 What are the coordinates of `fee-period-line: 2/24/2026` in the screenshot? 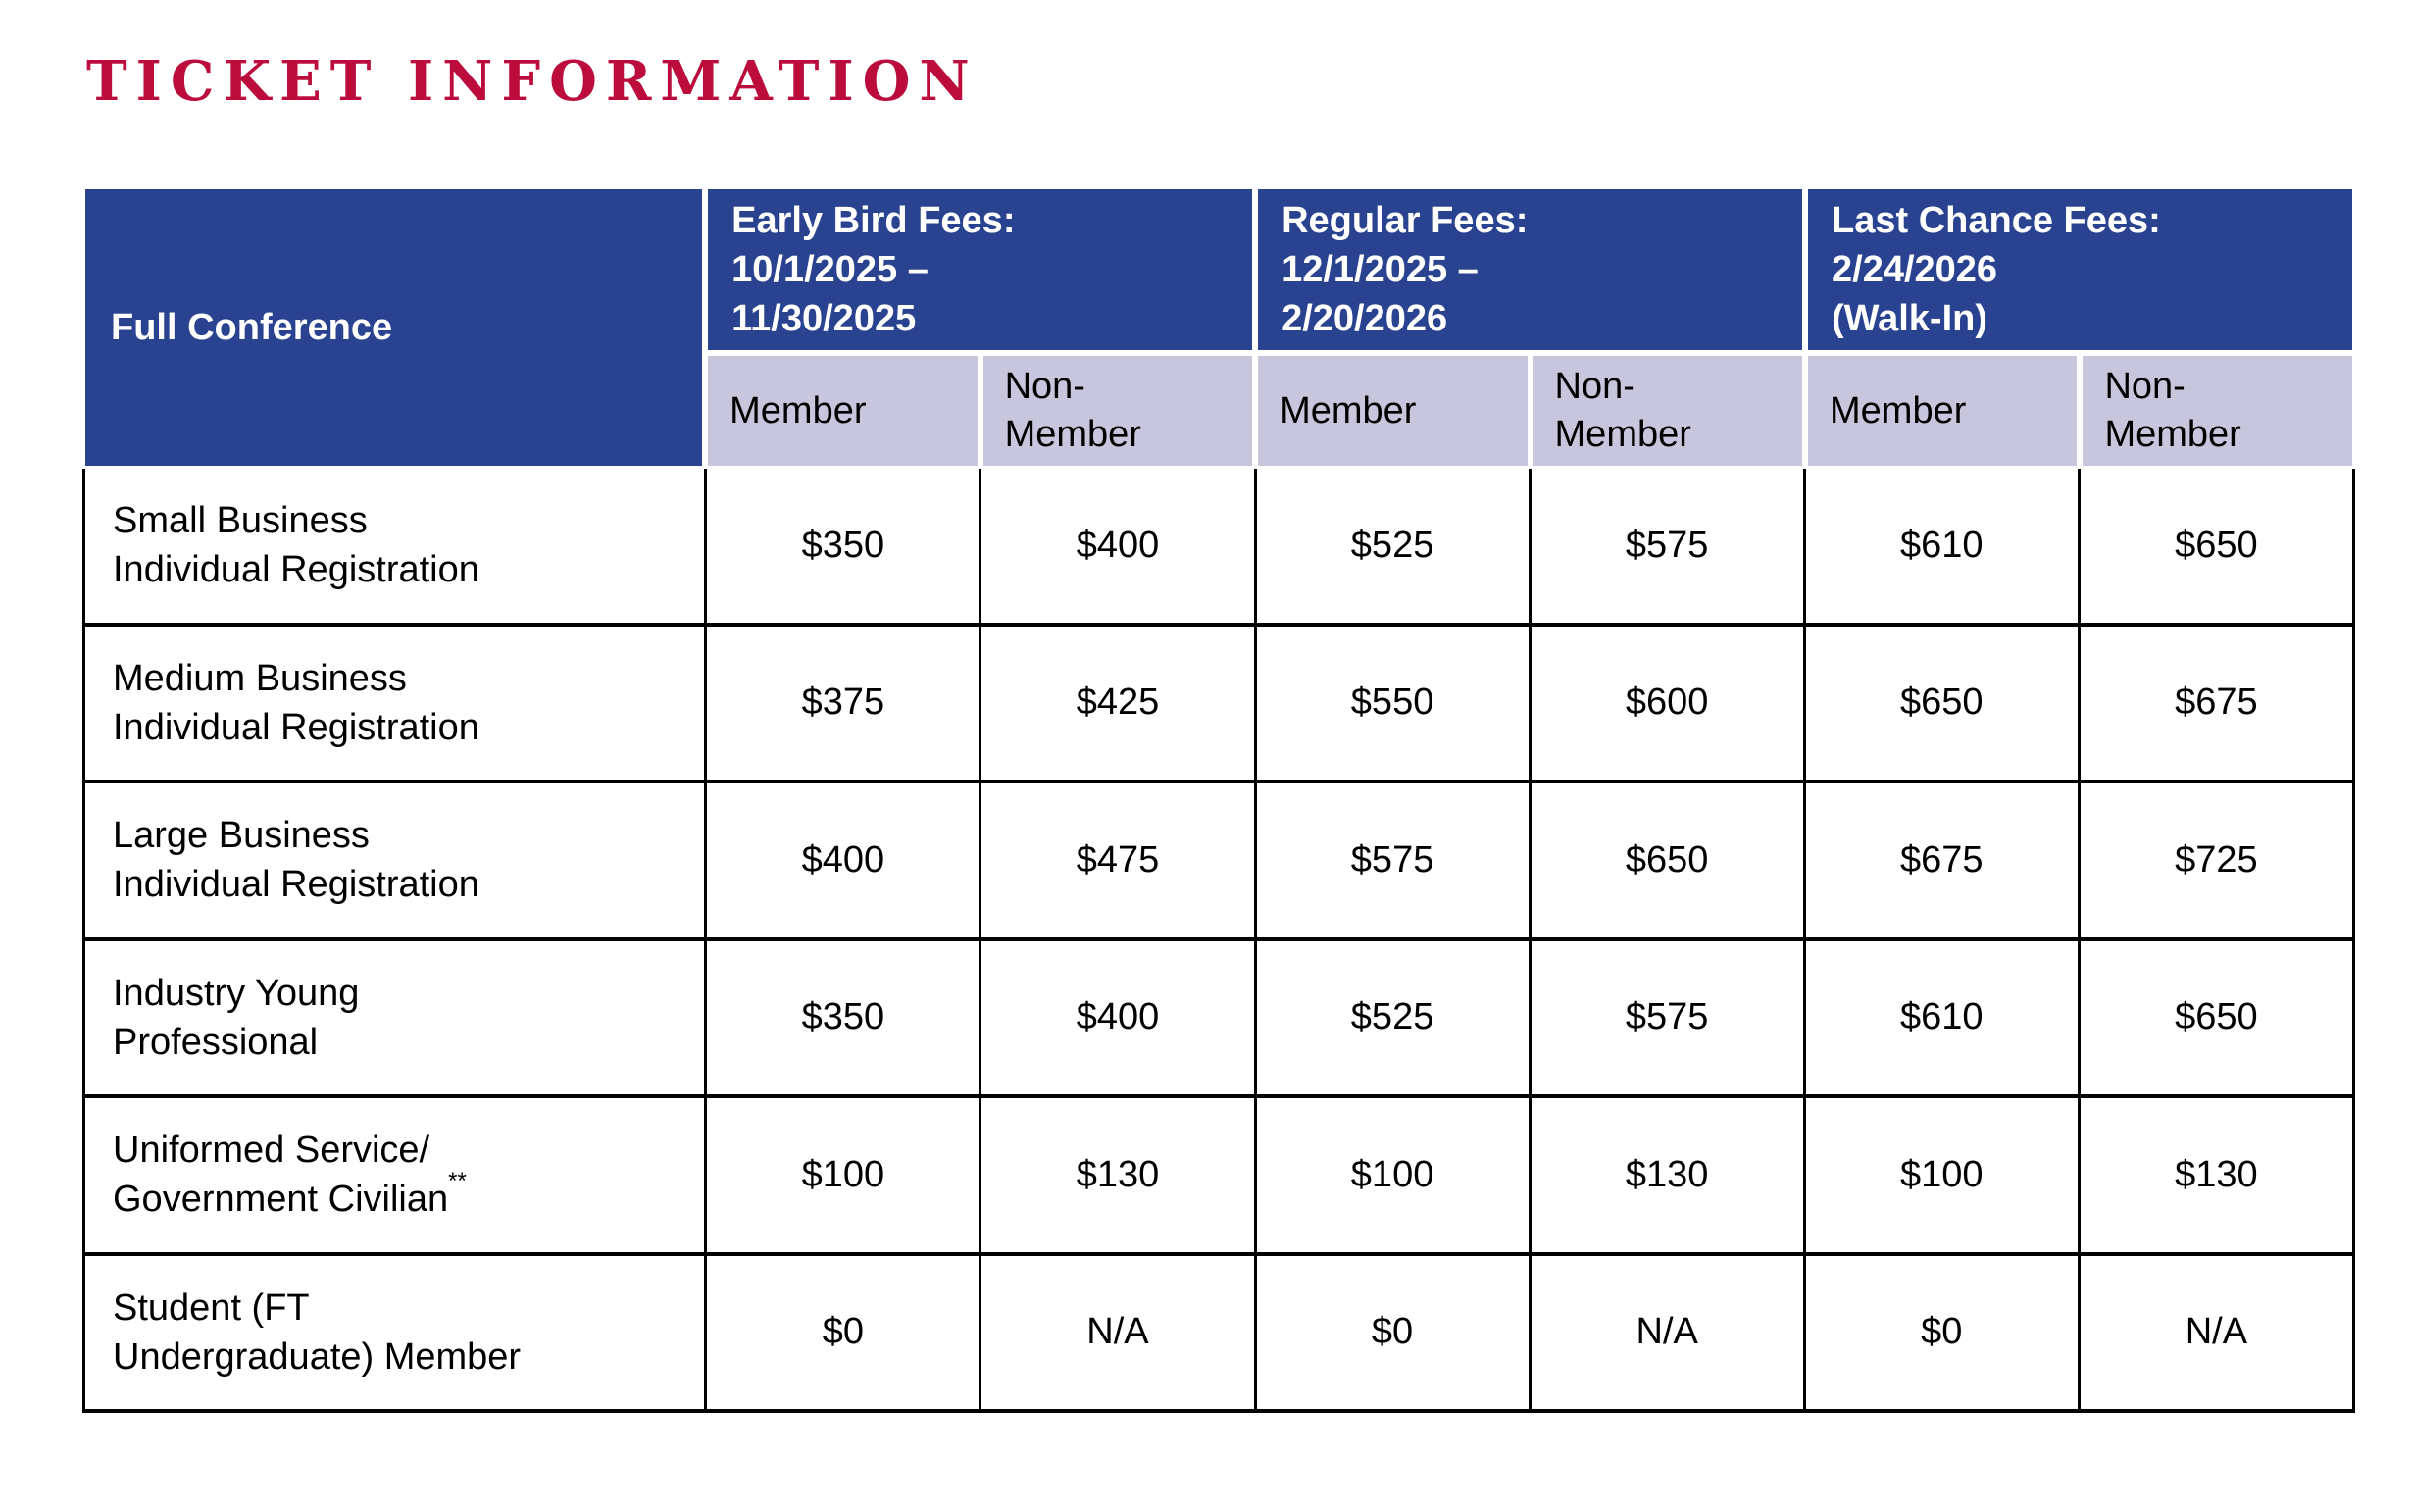 It's located at (1915, 269).